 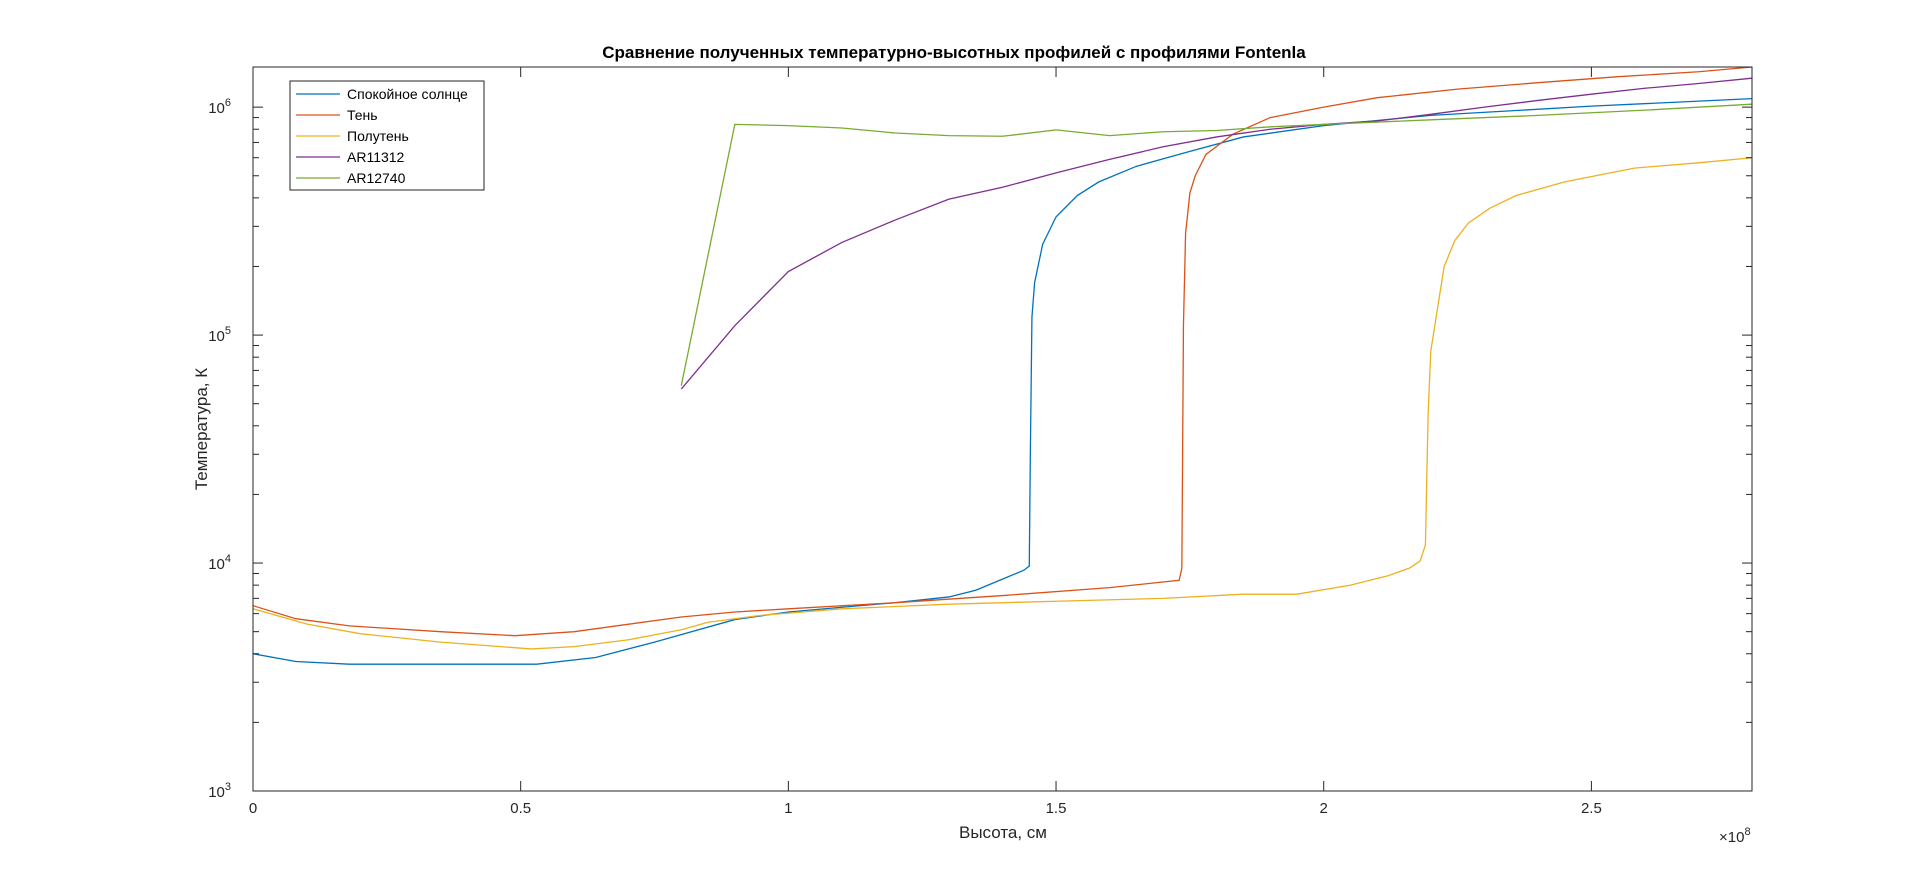 What do you see at coordinates (219, 335) in the screenshot?
I see `y-tick-label: 10⁵` at bounding box center [219, 335].